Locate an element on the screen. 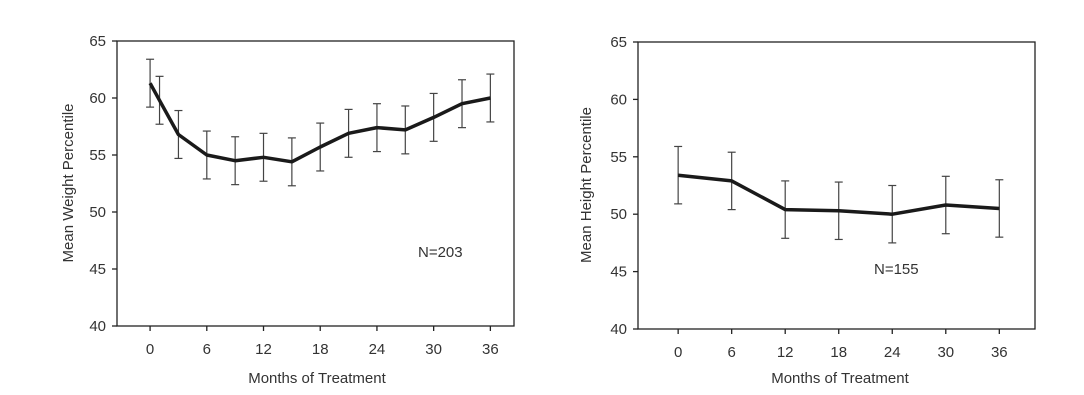 The image size is (1084, 395). height-xtick-label: 12 is located at coordinates (785, 352).